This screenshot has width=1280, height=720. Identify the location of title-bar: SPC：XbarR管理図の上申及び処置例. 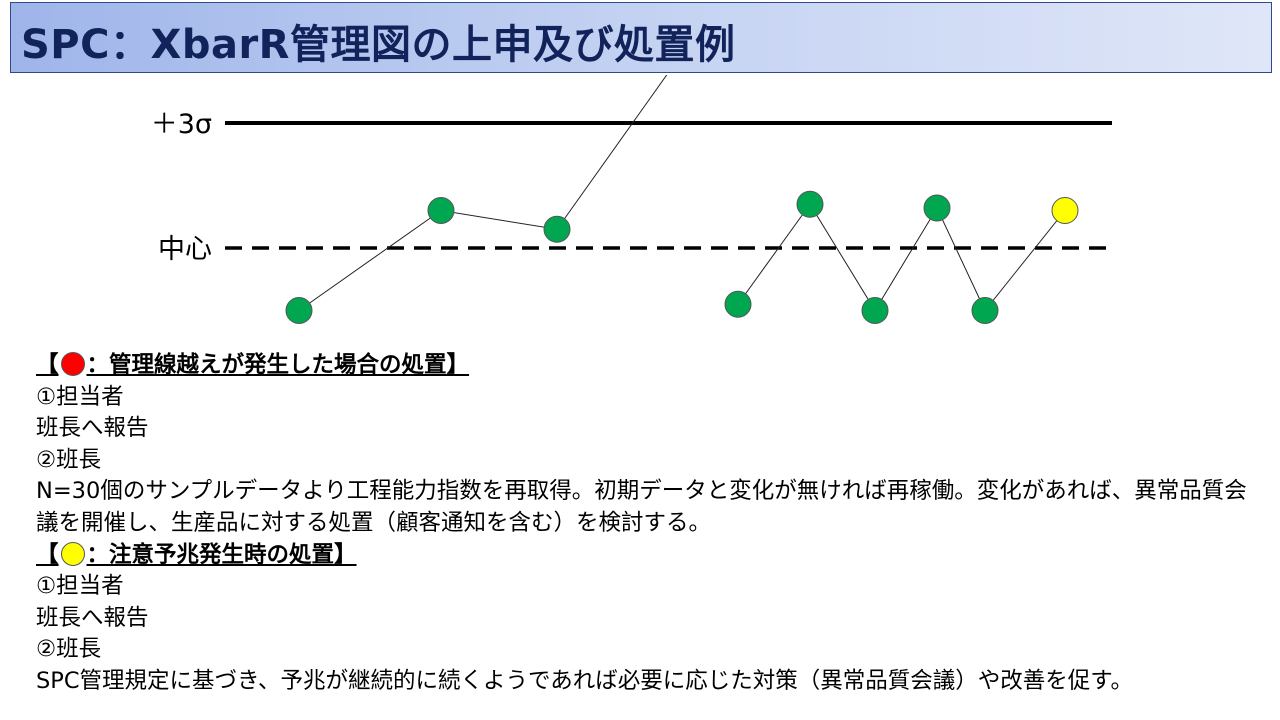
(641, 37).